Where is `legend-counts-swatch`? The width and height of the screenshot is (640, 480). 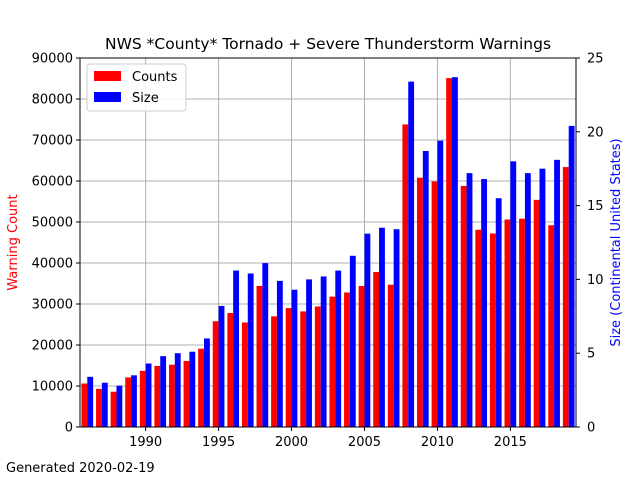 legend-counts-swatch is located at coordinates (107, 76).